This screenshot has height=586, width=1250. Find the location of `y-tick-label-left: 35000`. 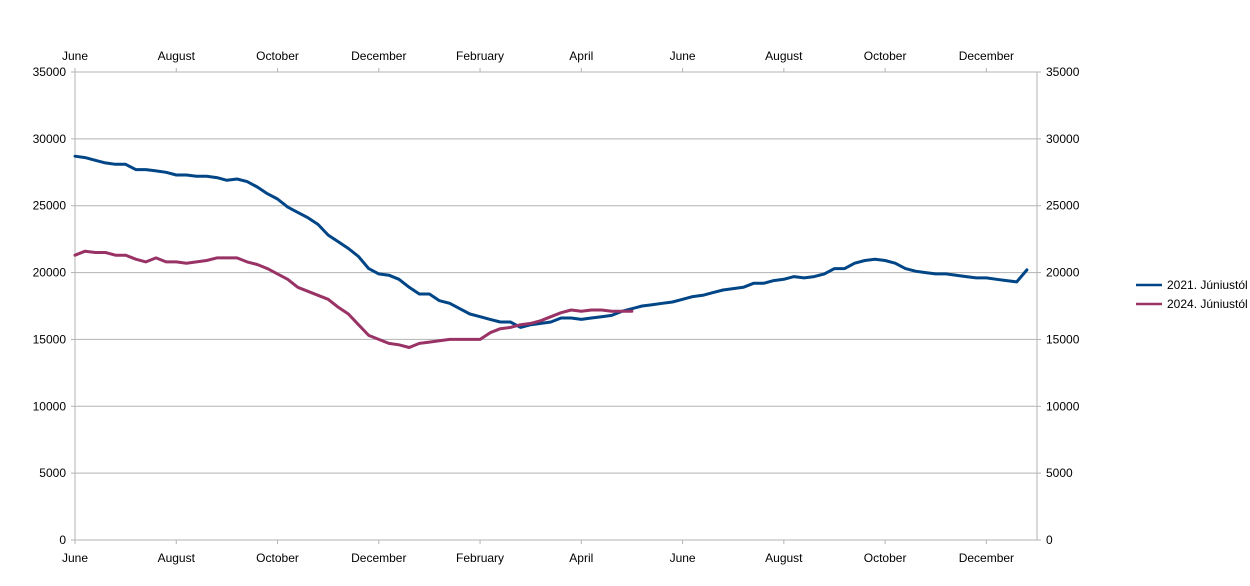

y-tick-label-left: 35000 is located at coordinates (50, 72).